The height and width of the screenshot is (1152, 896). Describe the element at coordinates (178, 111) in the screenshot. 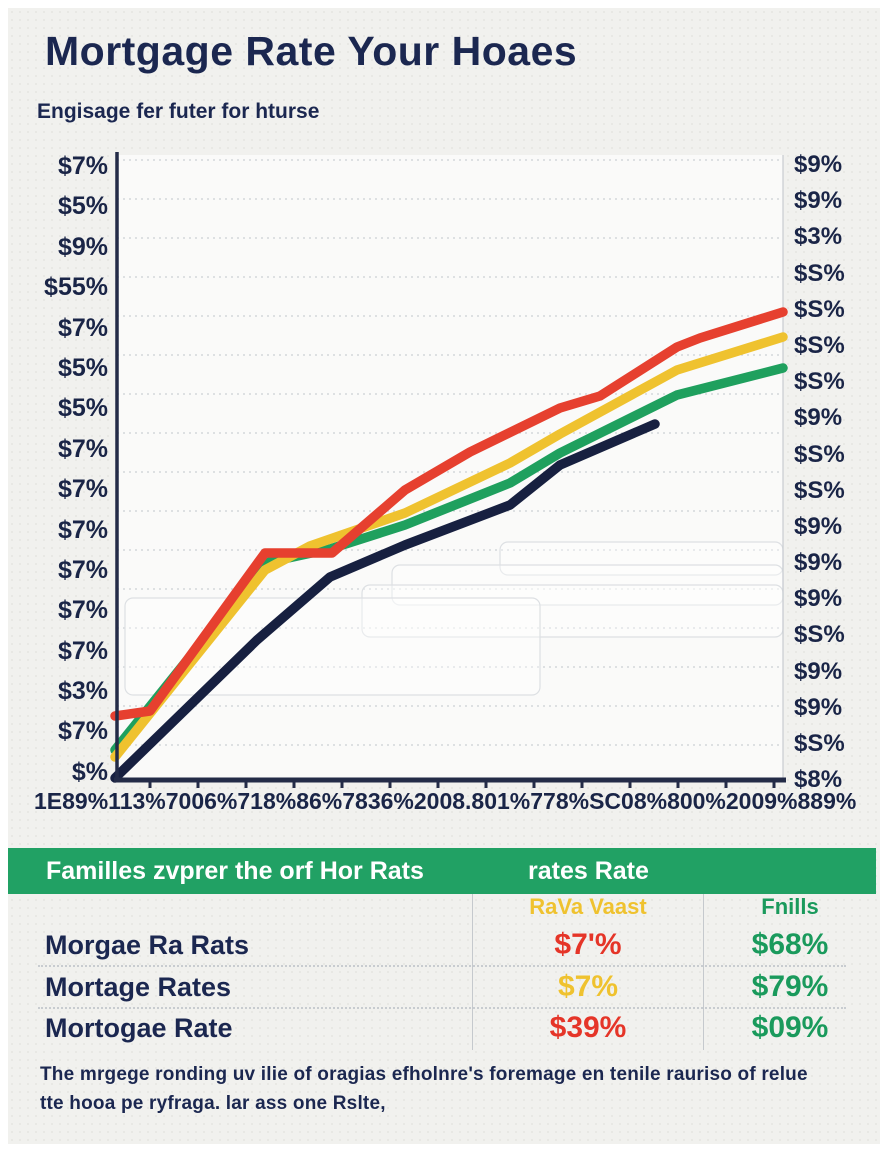

I see `page-subtitle: Engisage fer futer for hturse` at that location.